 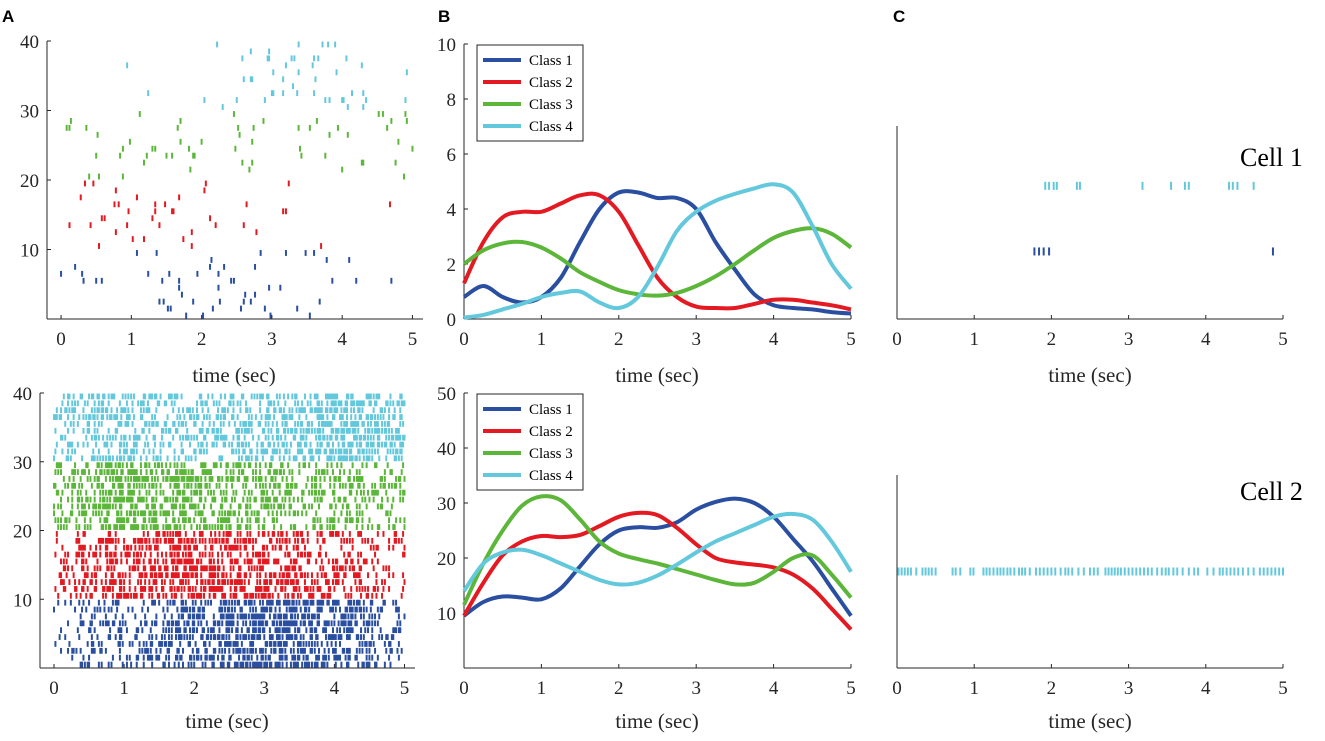 I want to click on chart-a-bottom: time (sec) 0 1 2 3 4 5 10 20 30 40, so click(x=214, y=558).